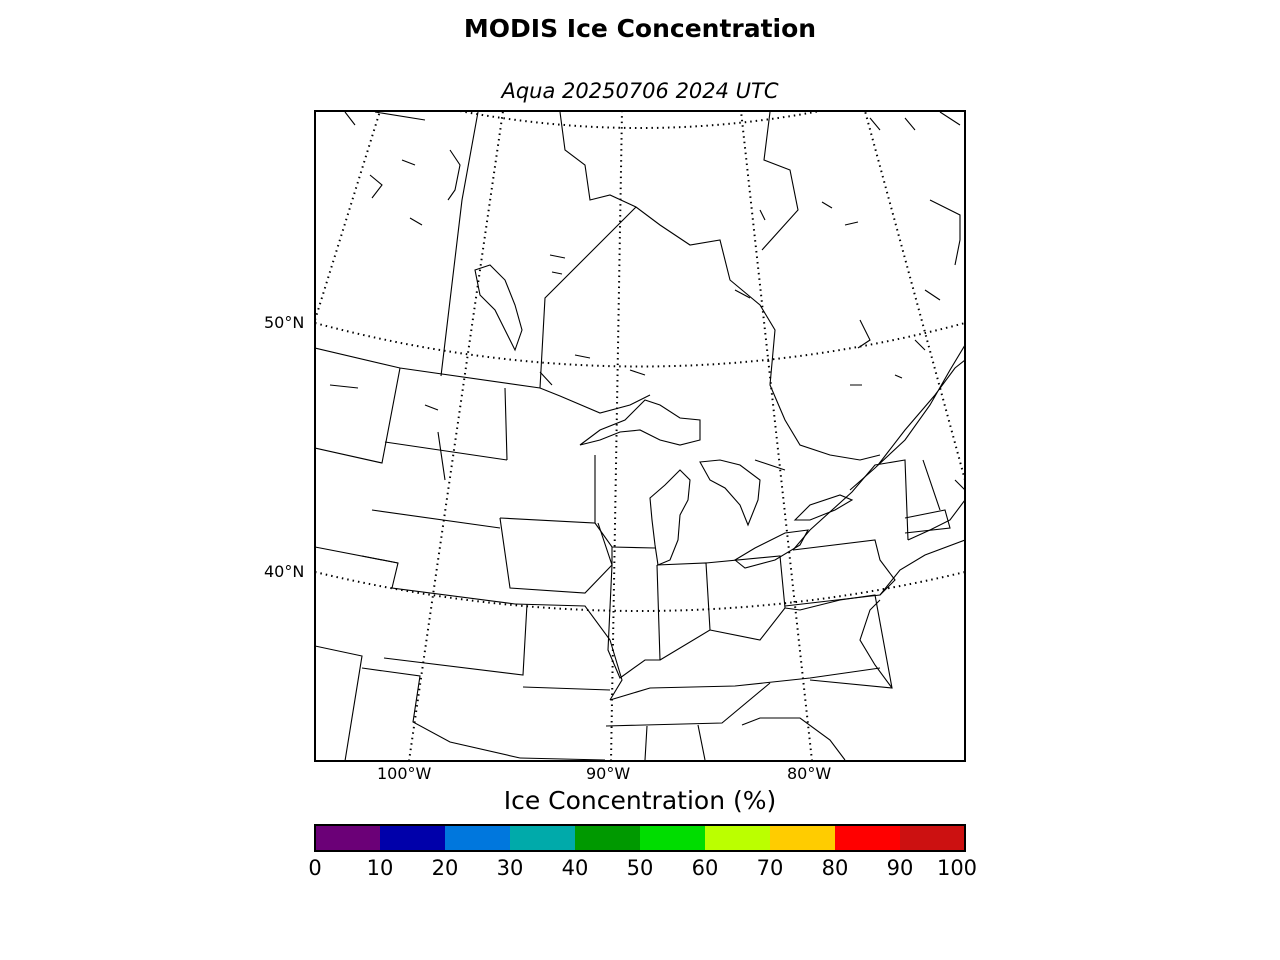 The image size is (1280, 960). What do you see at coordinates (683, 611) in the screenshot?
I see `border-in` at bounding box center [683, 611].